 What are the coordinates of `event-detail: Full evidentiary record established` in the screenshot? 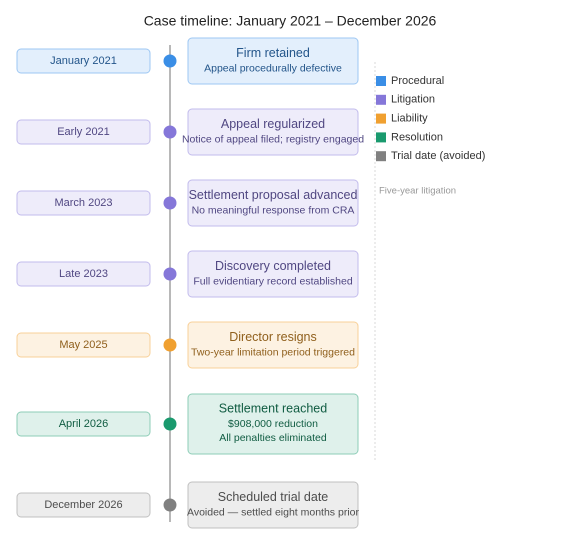 It's located at (272, 281).